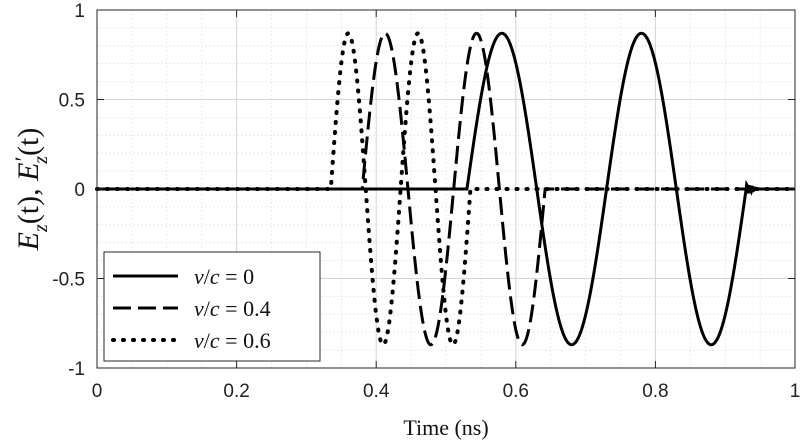 Image resolution: width=800 pixels, height=446 pixels. What do you see at coordinates (795, 391) in the screenshot?
I see `x-tick-label: 1` at bounding box center [795, 391].